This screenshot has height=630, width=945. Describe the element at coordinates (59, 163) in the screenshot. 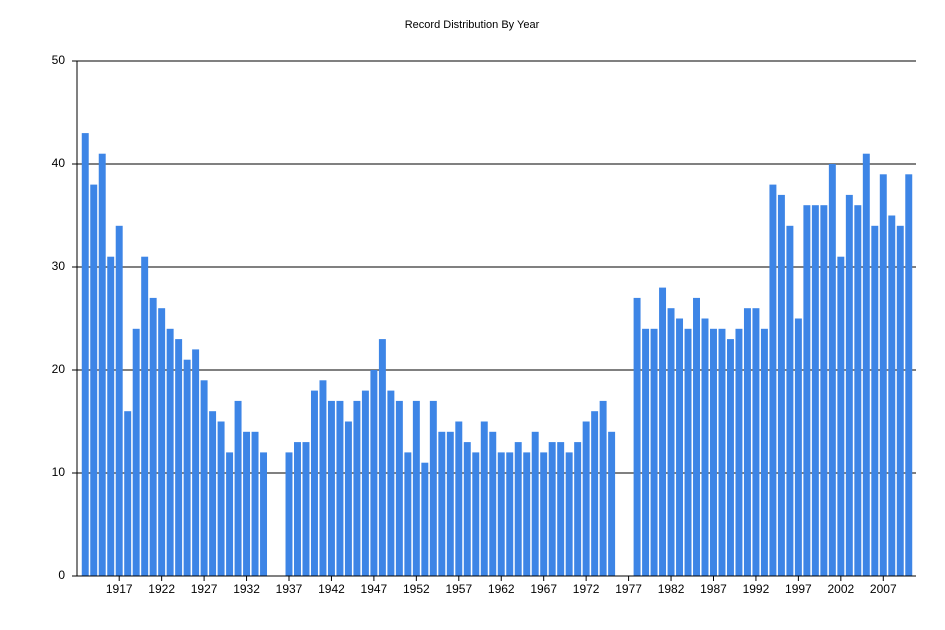

I see `y-tick-label: 40` at that location.